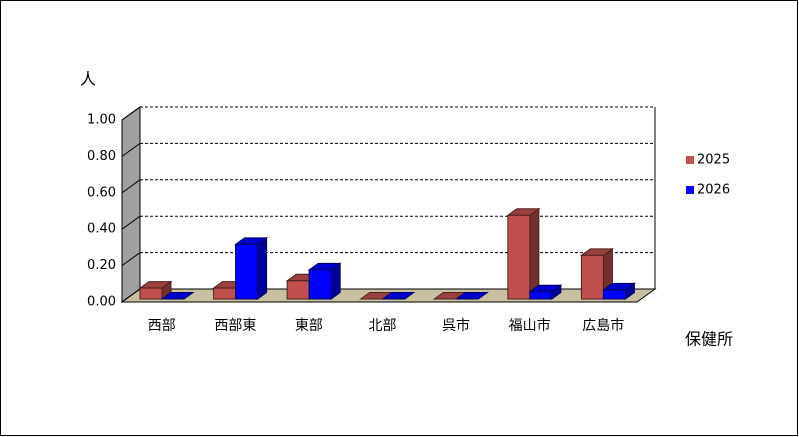  What do you see at coordinates (101, 302) in the screenshot?
I see `y-tick-label: 0.00` at bounding box center [101, 302].